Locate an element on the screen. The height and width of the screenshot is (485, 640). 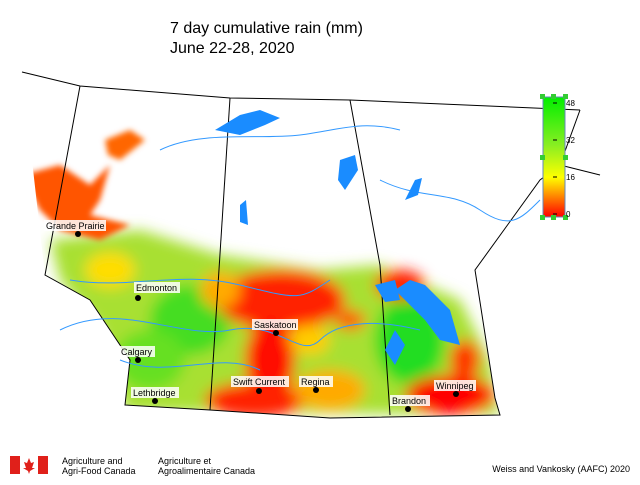
color-bar is located at coordinates (554, 157).